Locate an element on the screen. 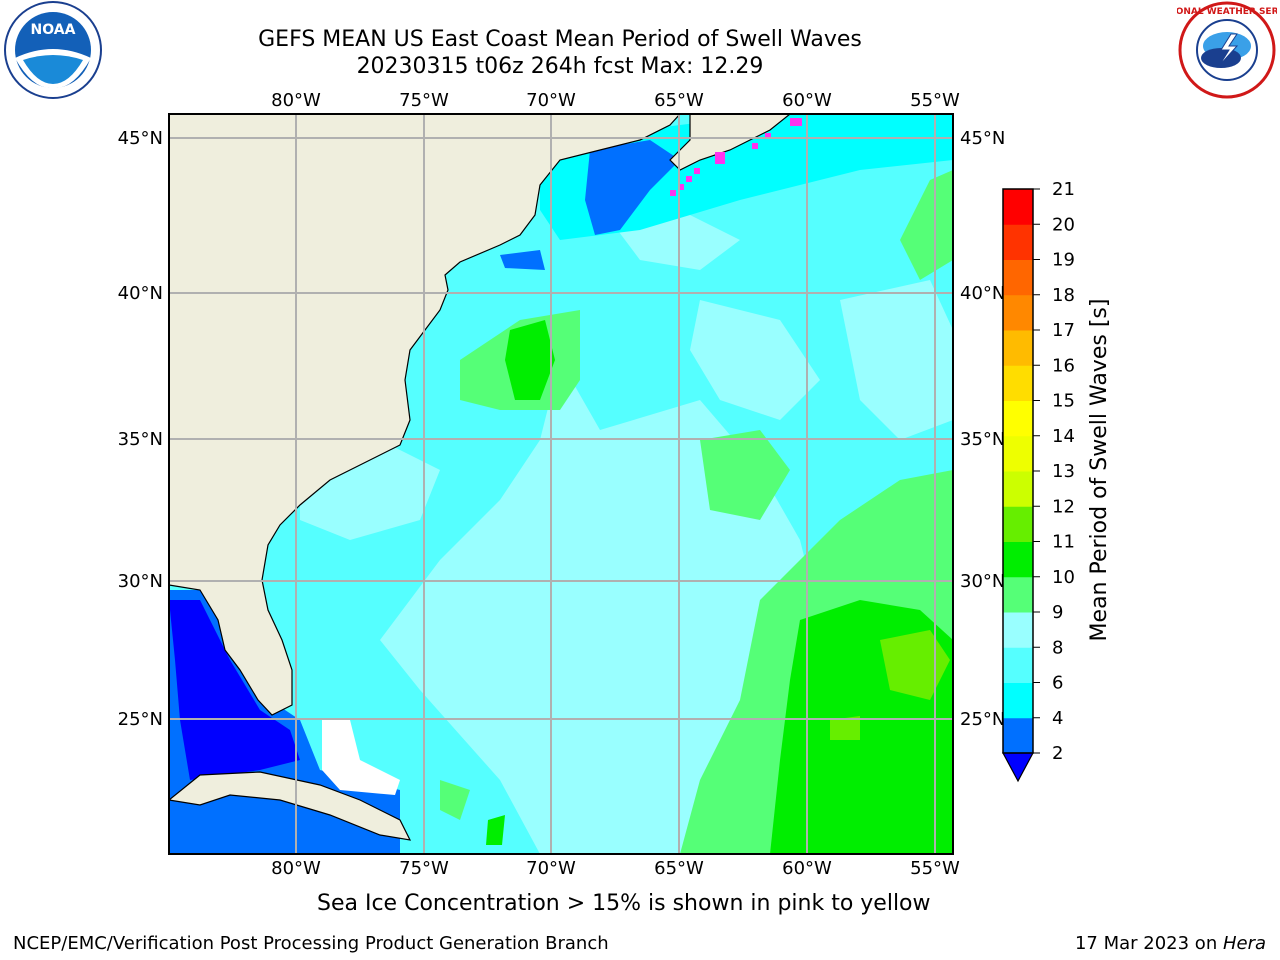 This screenshot has height=960, width=1280. lon-label-top: 60°W is located at coordinates (807, 100).